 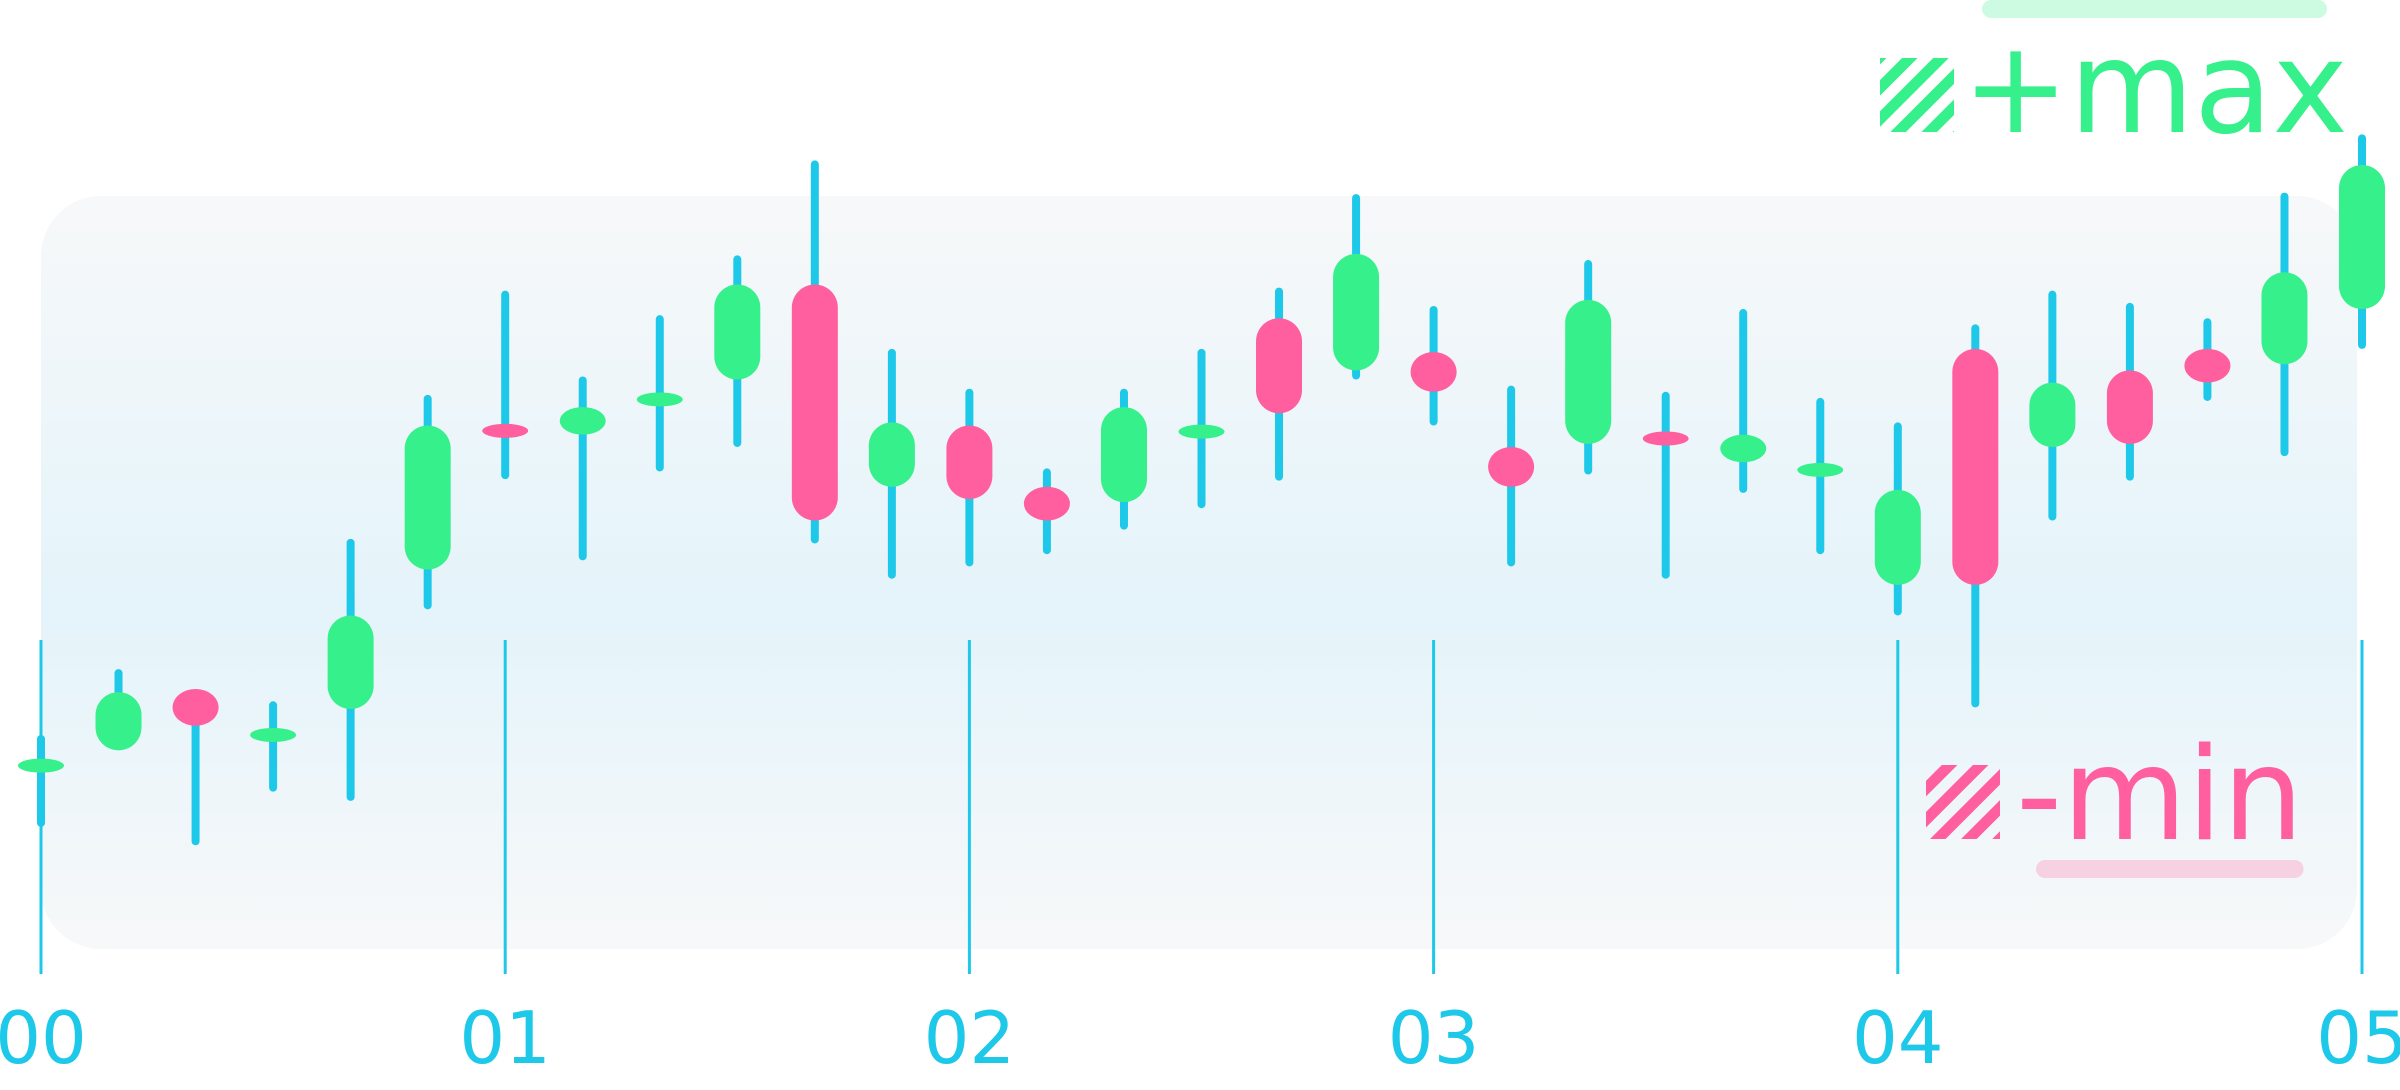 What do you see at coordinates (2358, 1038) in the screenshot?
I see `x-tick-label: 05` at bounding box center [2358, 1038].